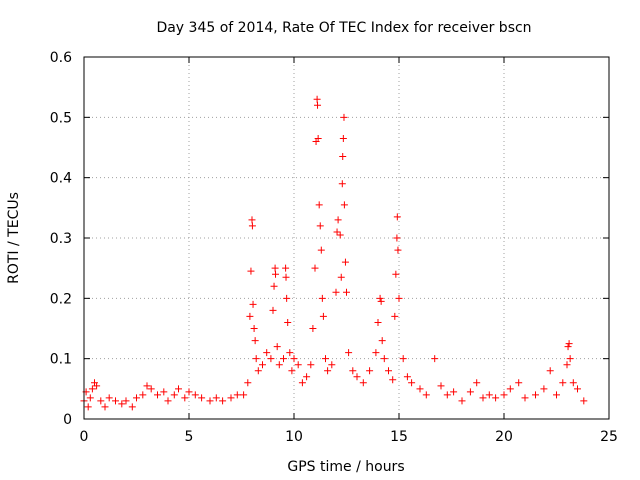 This screenshot has width=640, height=480. What do you see at coordinates (609, 437) in the screenshot?
I see `x-tick-label: 25` at bounding box center [609, 437].